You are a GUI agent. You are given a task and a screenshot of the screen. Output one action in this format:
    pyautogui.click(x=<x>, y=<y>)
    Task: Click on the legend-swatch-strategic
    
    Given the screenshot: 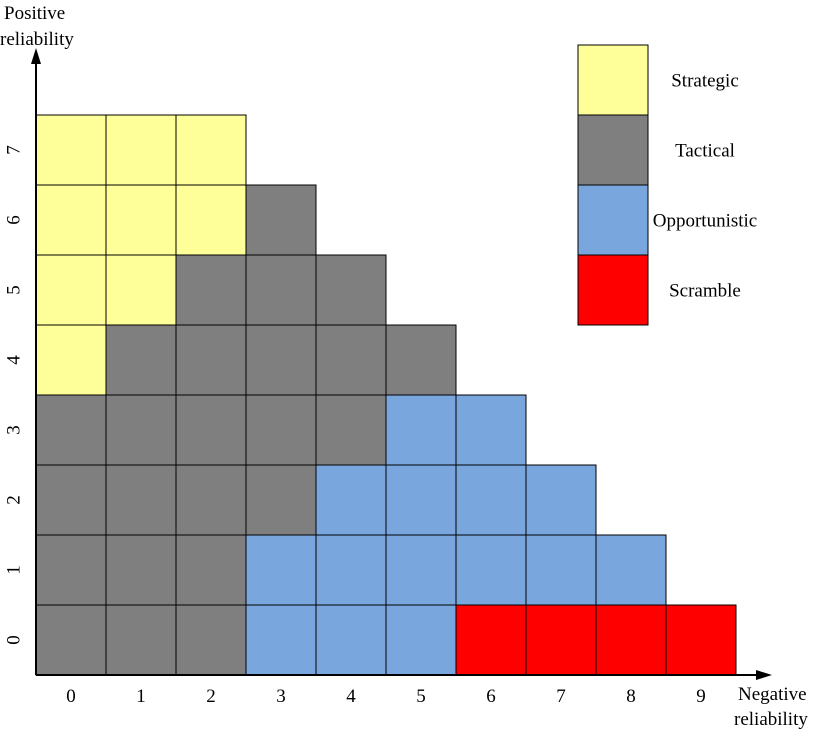 What is the action you would take?
    pyautogui.click(x=613, y=80)
    